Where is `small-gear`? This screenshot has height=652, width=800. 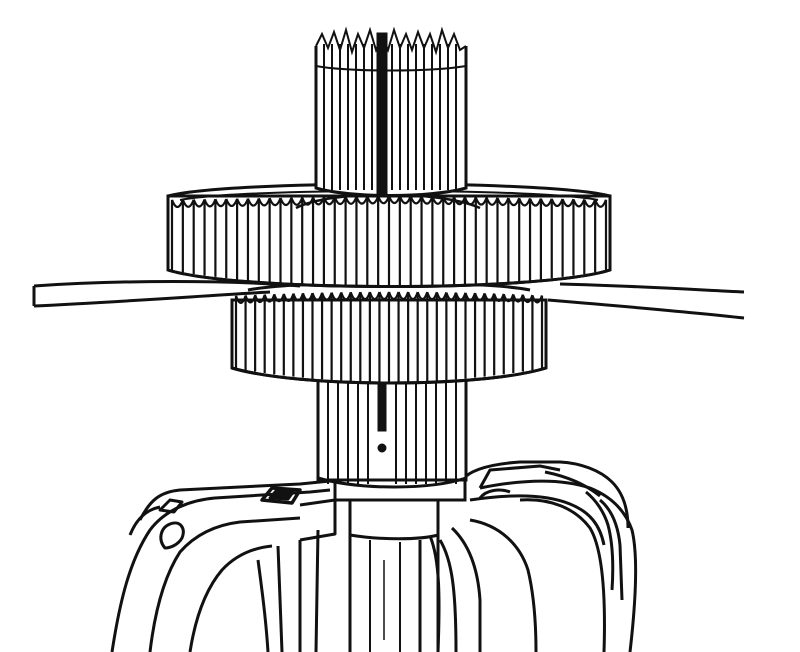 small-gear is located at coordinates (389, 333).